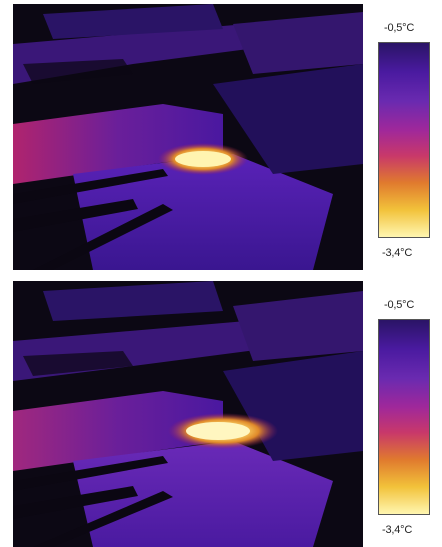 The height and width of the screenshot is (547, 442). Describe the element at coordinates (404, 417) in the screenshot. I see `colorbar-bottom` at that location.